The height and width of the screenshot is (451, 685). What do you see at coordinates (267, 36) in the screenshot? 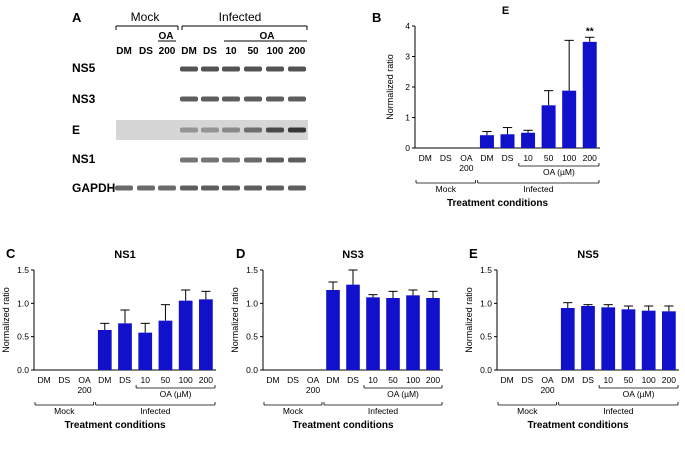
I see `blot-infected-oa-label: OA` at bounding box center [267, 36].